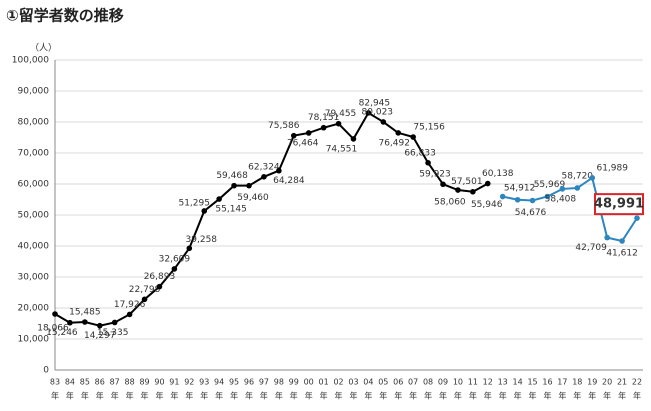 This screenshot has height=411, width=651. What do you see at coordinates (34, 216) in the screenshot?
I see `y-tick-label: 50,000` at bounding box center [34, 216].